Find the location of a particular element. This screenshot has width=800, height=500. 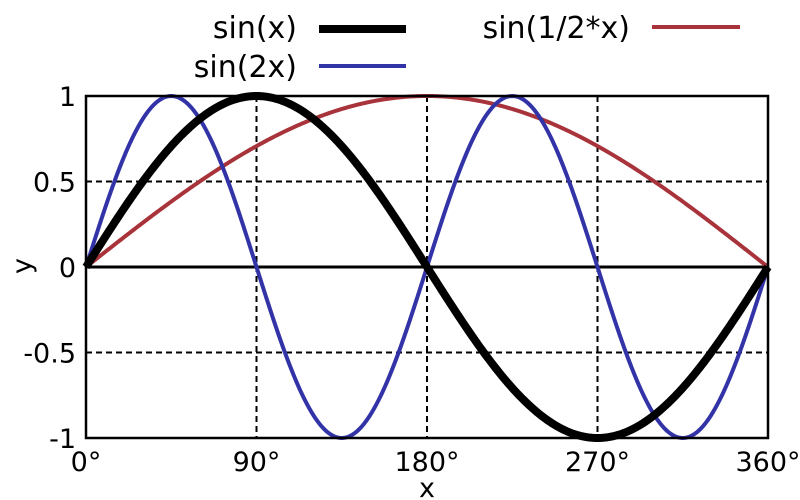

x-tick-label: 180° is located at coordinates (426, 462).